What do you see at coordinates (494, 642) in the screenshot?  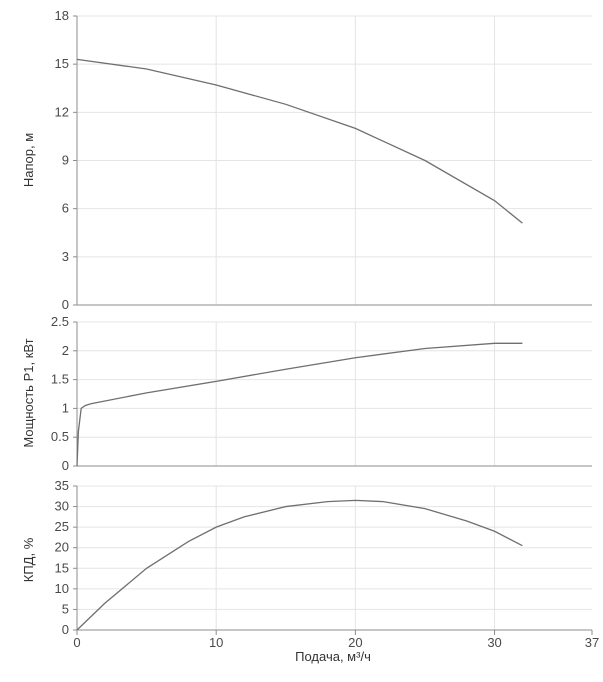 I see `x-tick-label: 30` at bounding box center [494, 642].